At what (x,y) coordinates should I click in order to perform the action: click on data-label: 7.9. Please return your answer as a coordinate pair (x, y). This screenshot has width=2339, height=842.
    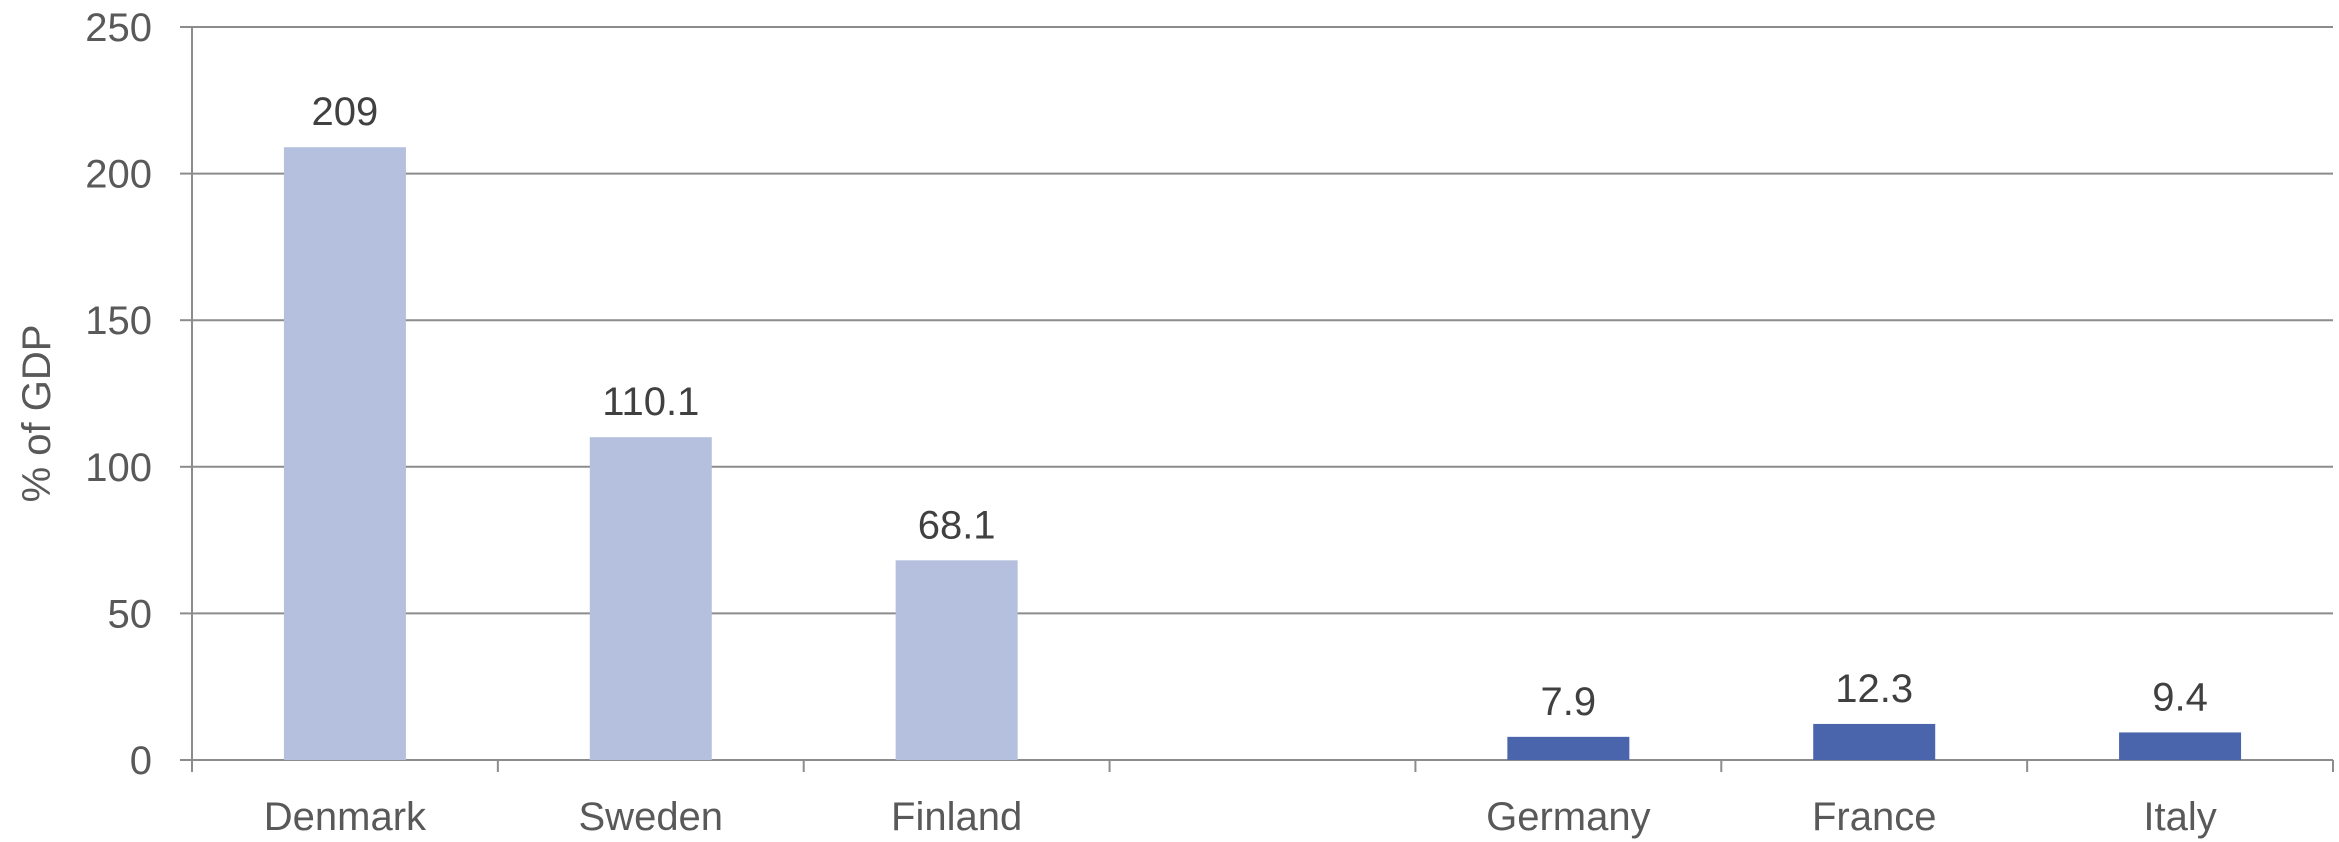
    Looking at the image, I should click on (1569, 702).